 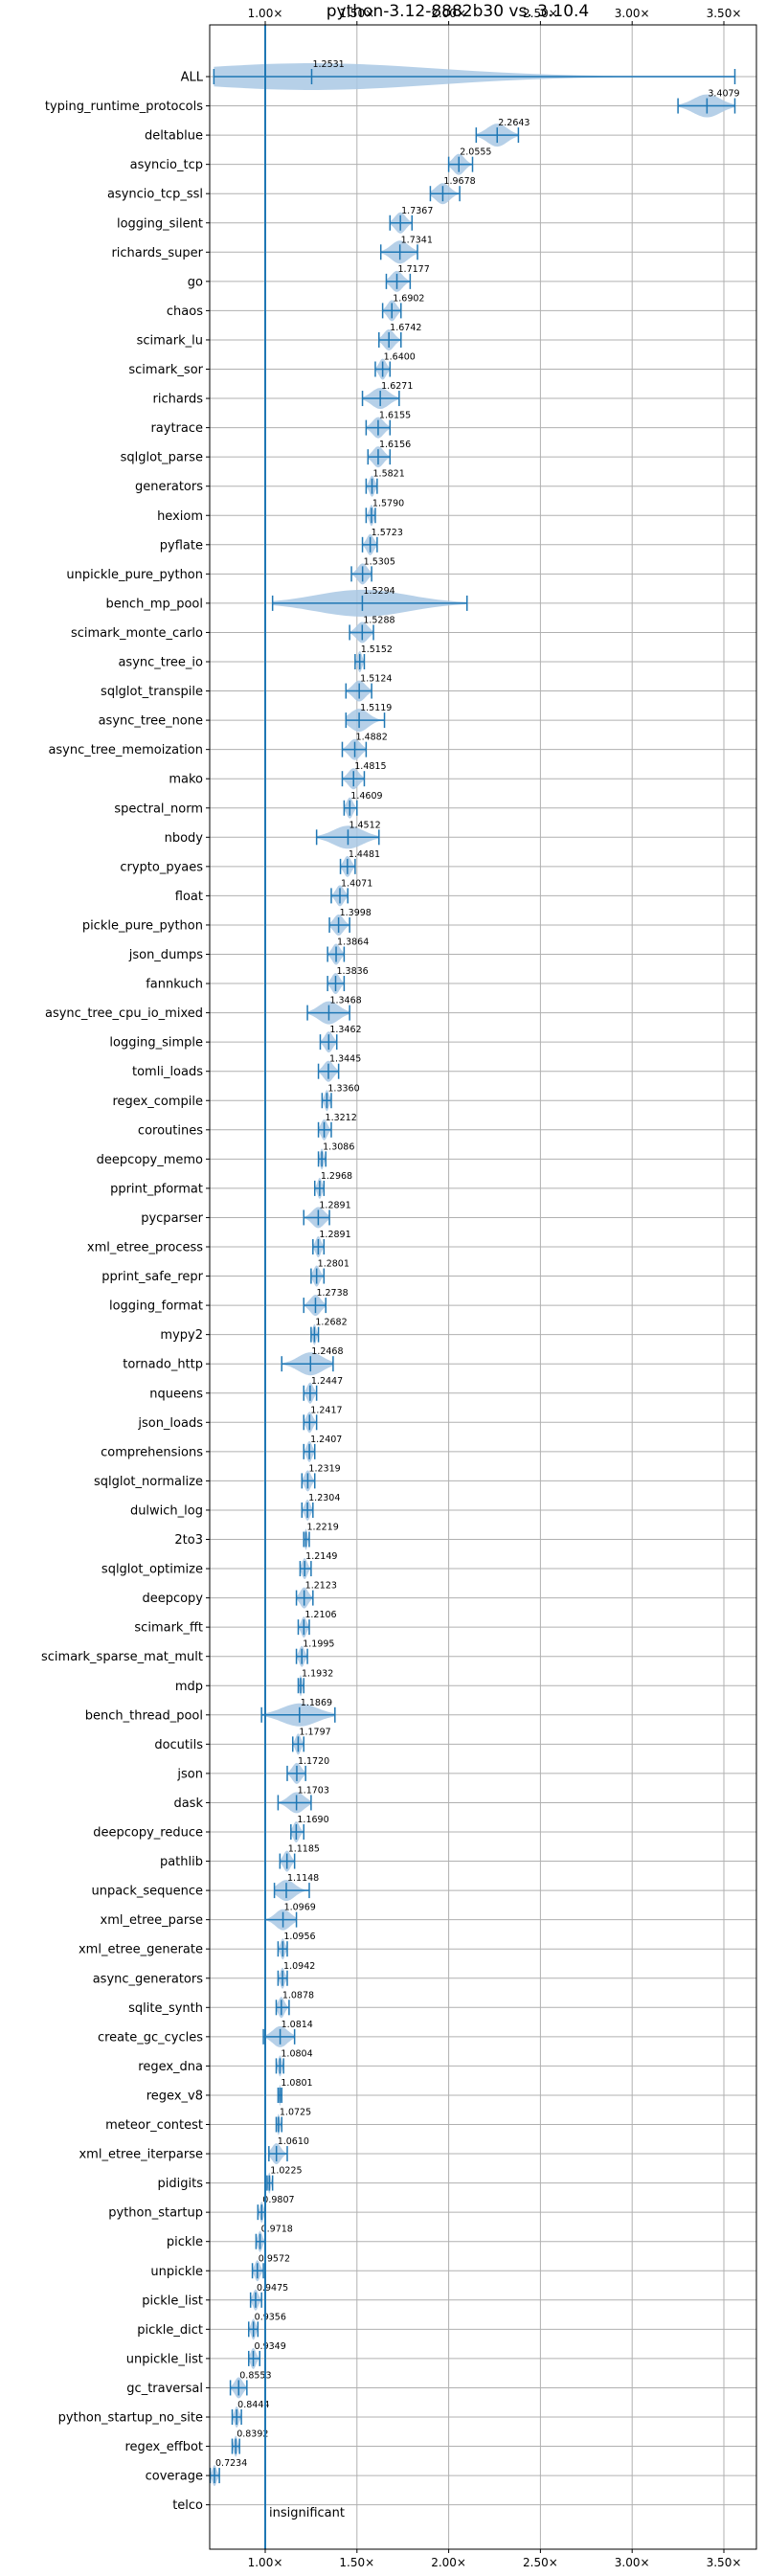 What do you see at coordinates (320, 1615) in the screenshot?
I see `value-label: 1.2106` at bounding box center [320, 1615].